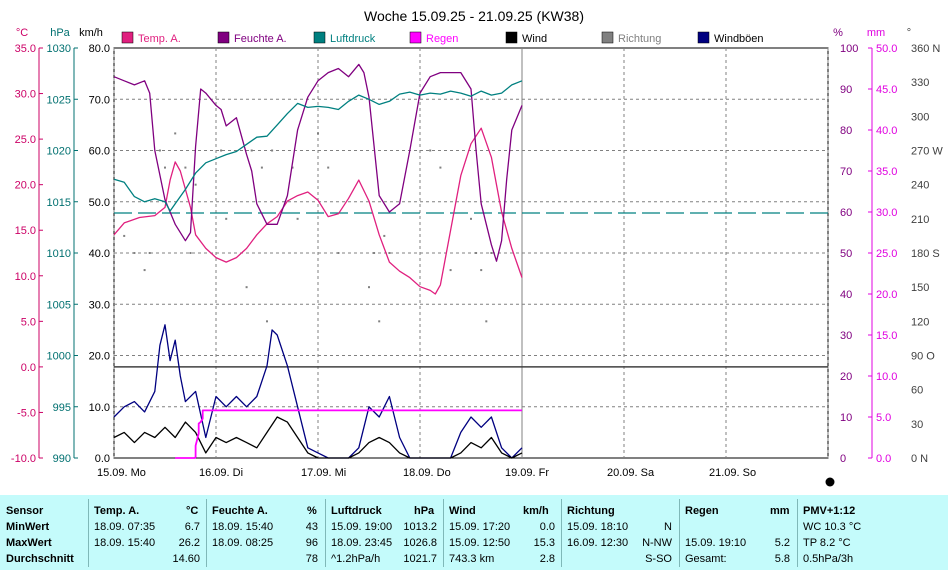 The height and width of the screenshot is (570, 948). I want to click on stat-max-wind-time: 15.09. 12:50, so click(480, 543).